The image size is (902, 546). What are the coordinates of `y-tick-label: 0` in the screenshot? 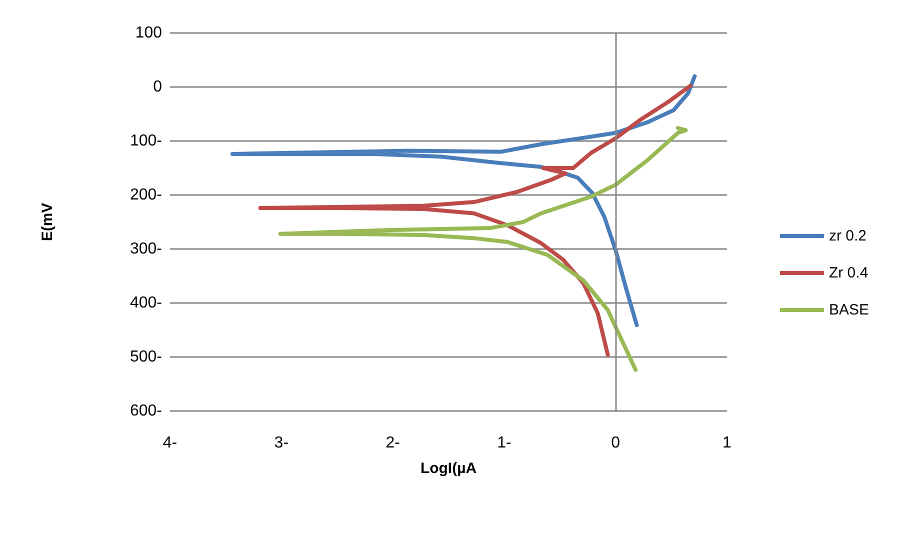 It's located at (157, 87).